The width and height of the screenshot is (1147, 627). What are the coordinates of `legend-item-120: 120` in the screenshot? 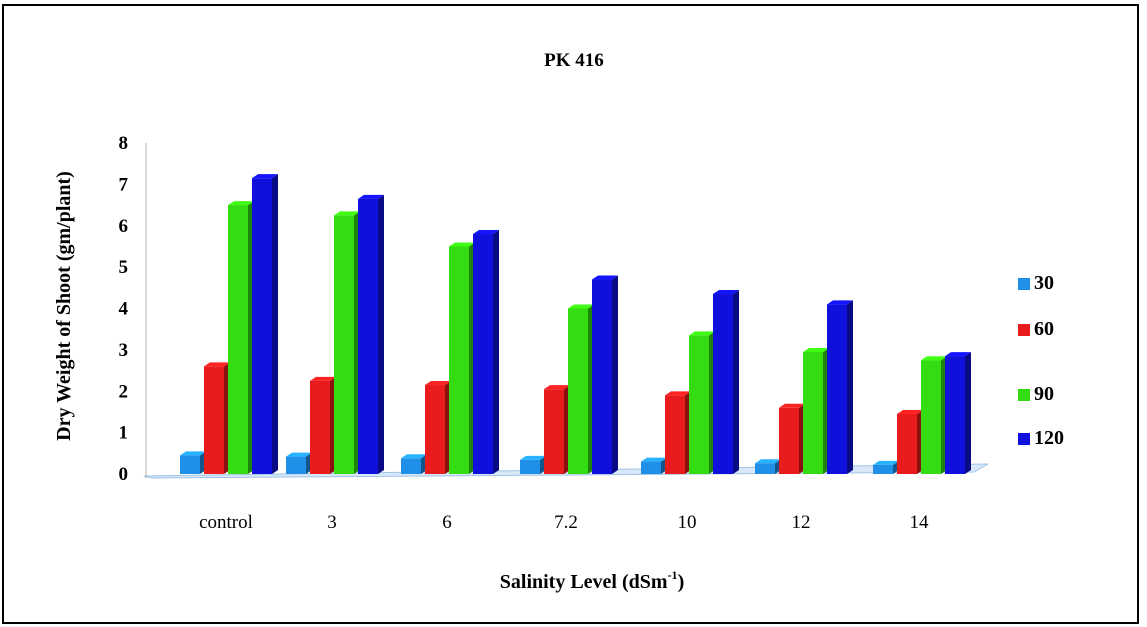 It's located at (1041, 438).